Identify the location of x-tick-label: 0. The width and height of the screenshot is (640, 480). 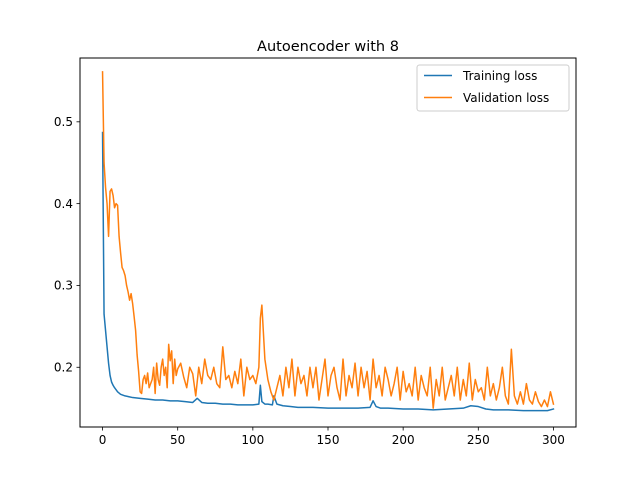
(103, 440).